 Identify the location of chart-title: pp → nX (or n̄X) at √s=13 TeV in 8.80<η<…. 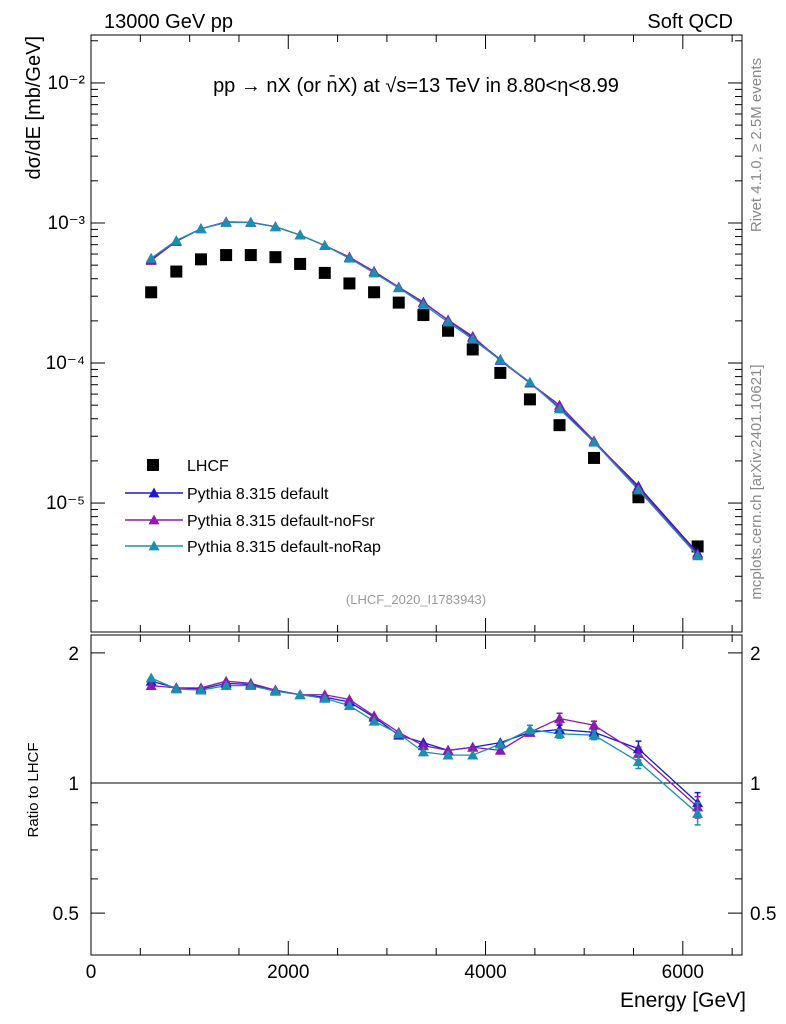
(416, 85).